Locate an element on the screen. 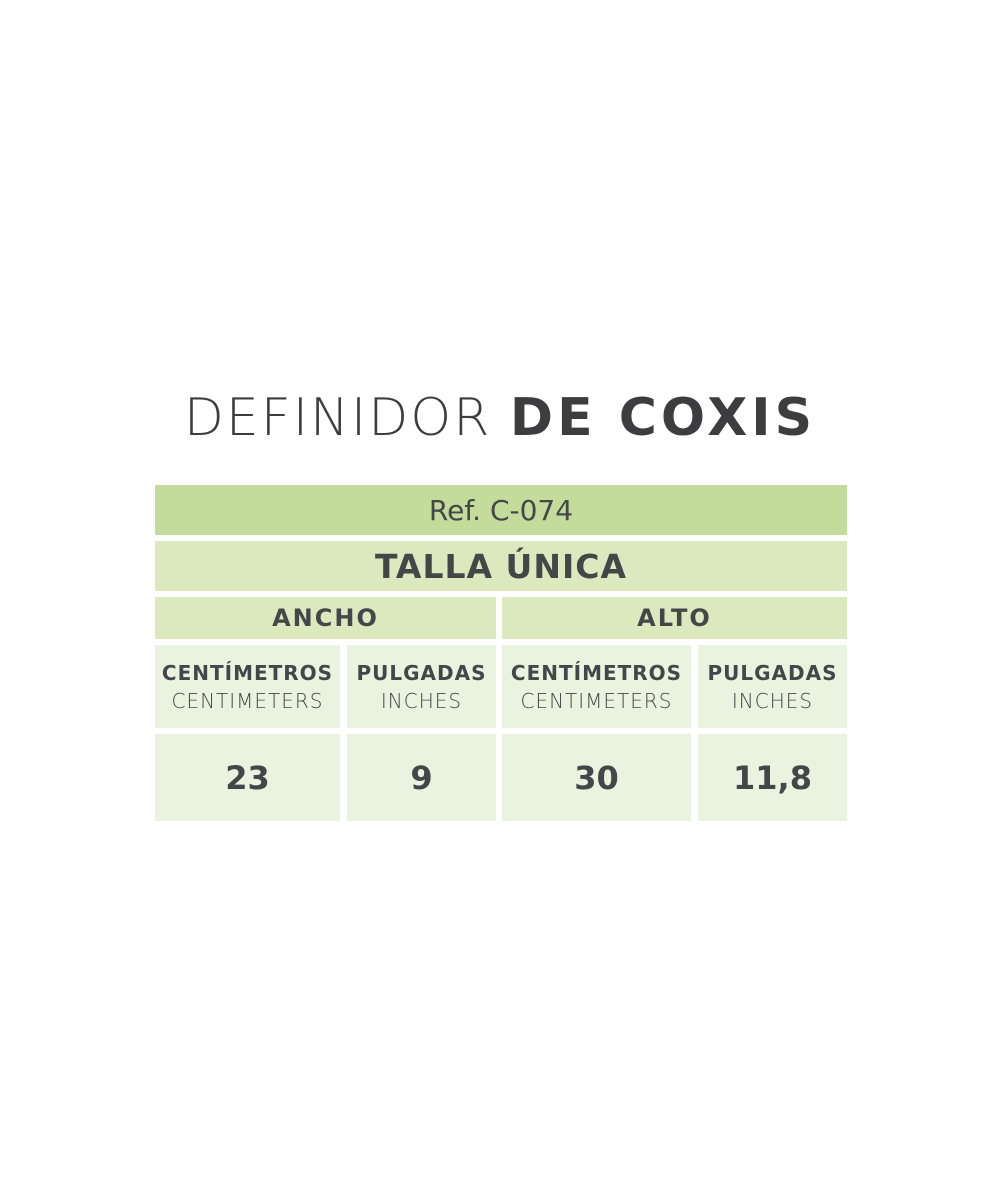 This screenshot has height=1200, width=1000. size-label: TALLA ÚNICA is located at coordinates (501, 566).